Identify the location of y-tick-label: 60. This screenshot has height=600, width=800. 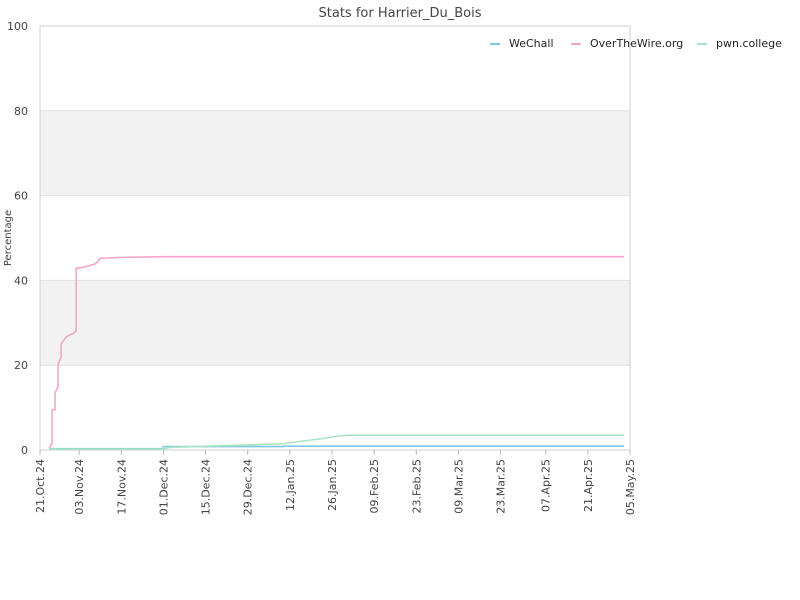
(21, 196).